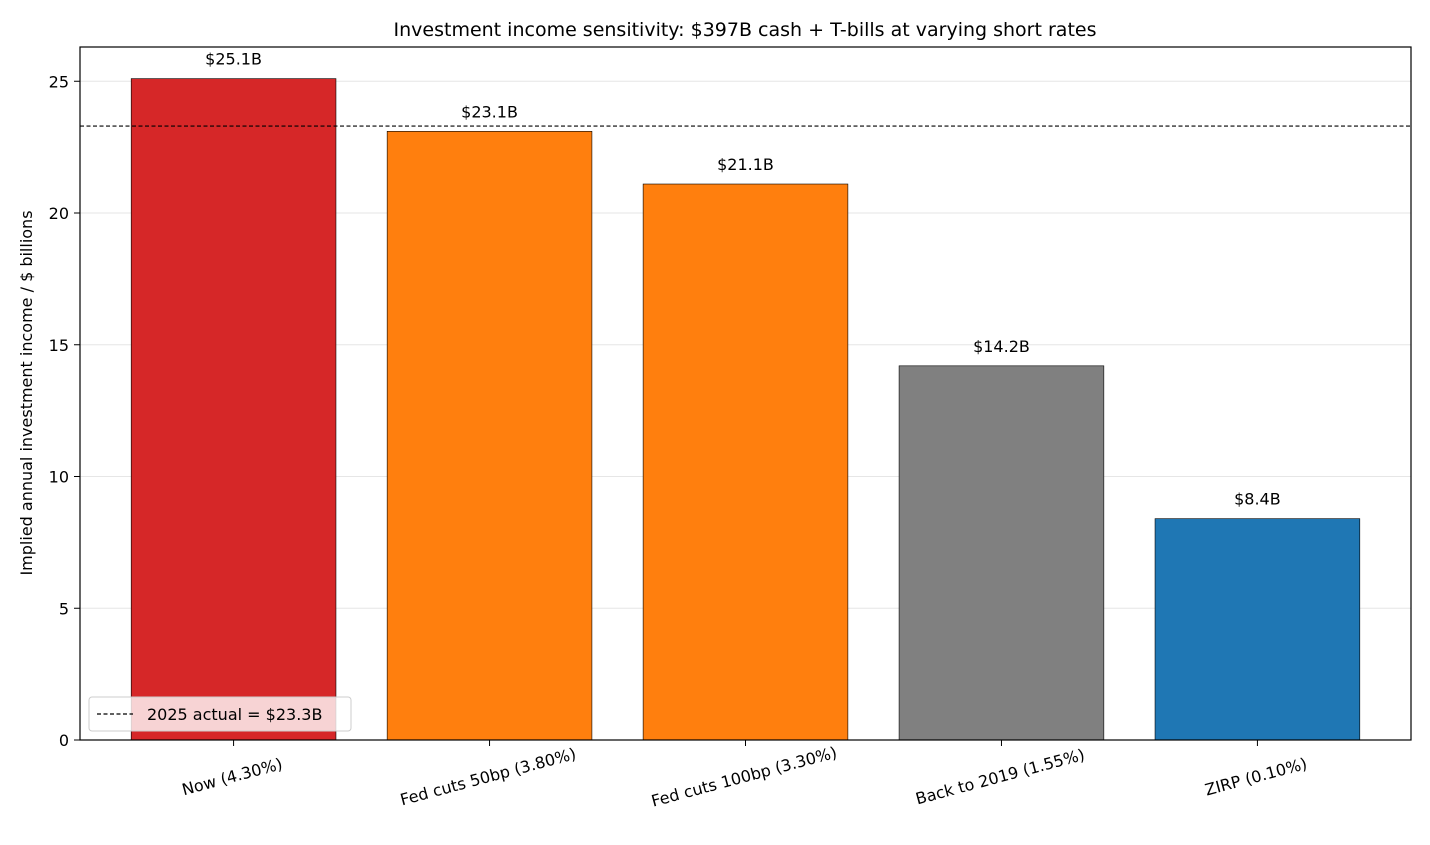 This screenshot has width=1430, height=845. I want to click on y-tick-label: 10, so click(59, 477).